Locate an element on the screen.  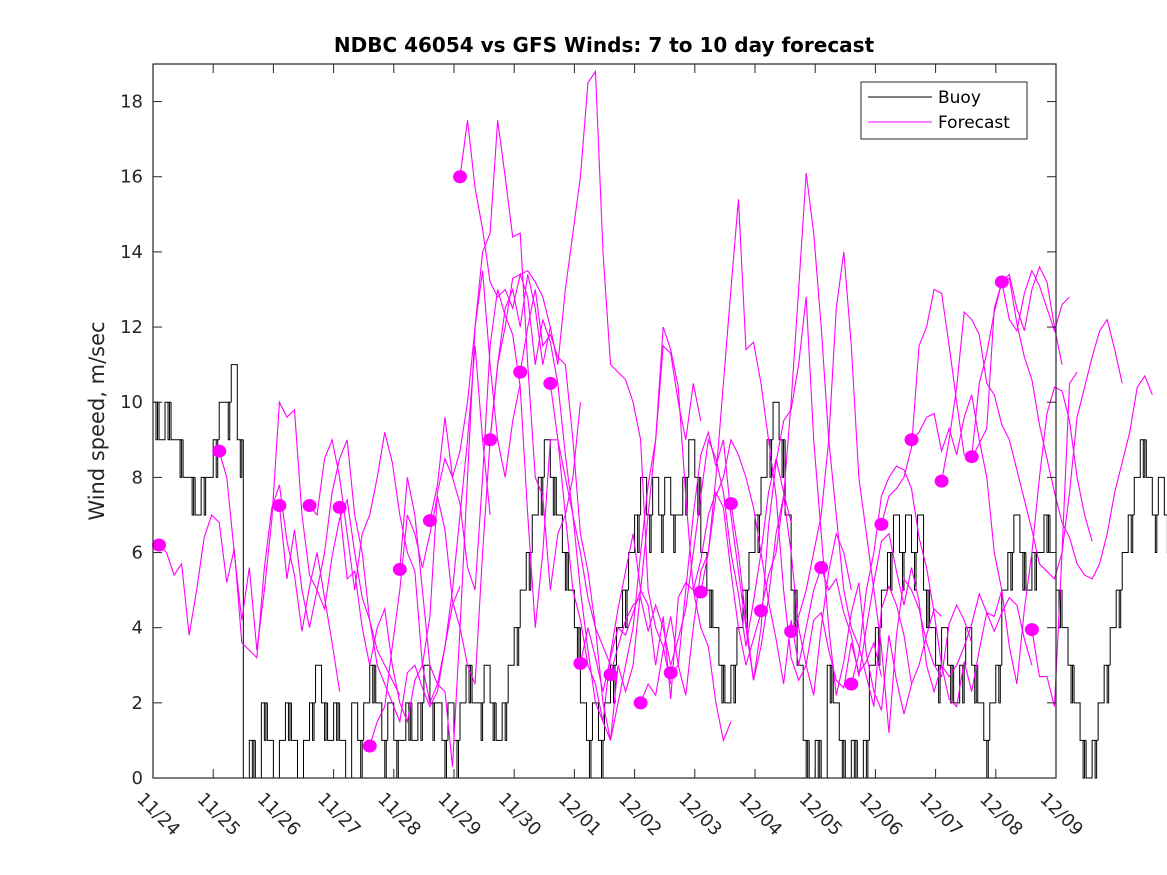
x-tick-label: 11/27 is located at coordinates (339, 815).